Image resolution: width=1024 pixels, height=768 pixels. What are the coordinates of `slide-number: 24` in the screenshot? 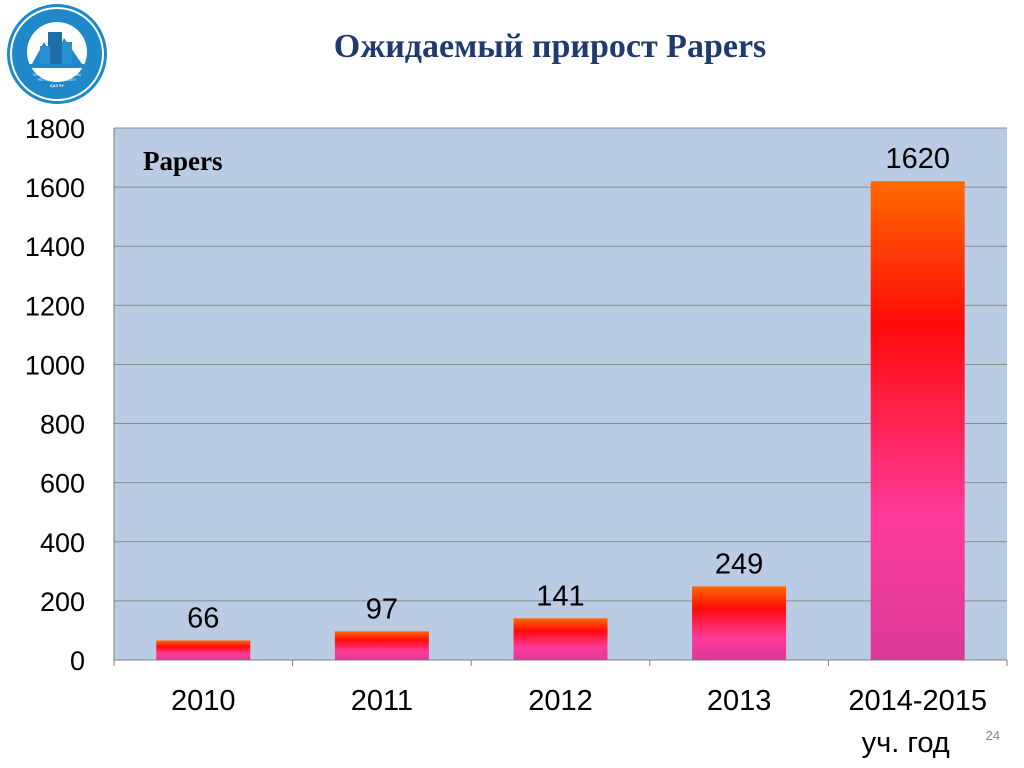 It's located at (992, 735).